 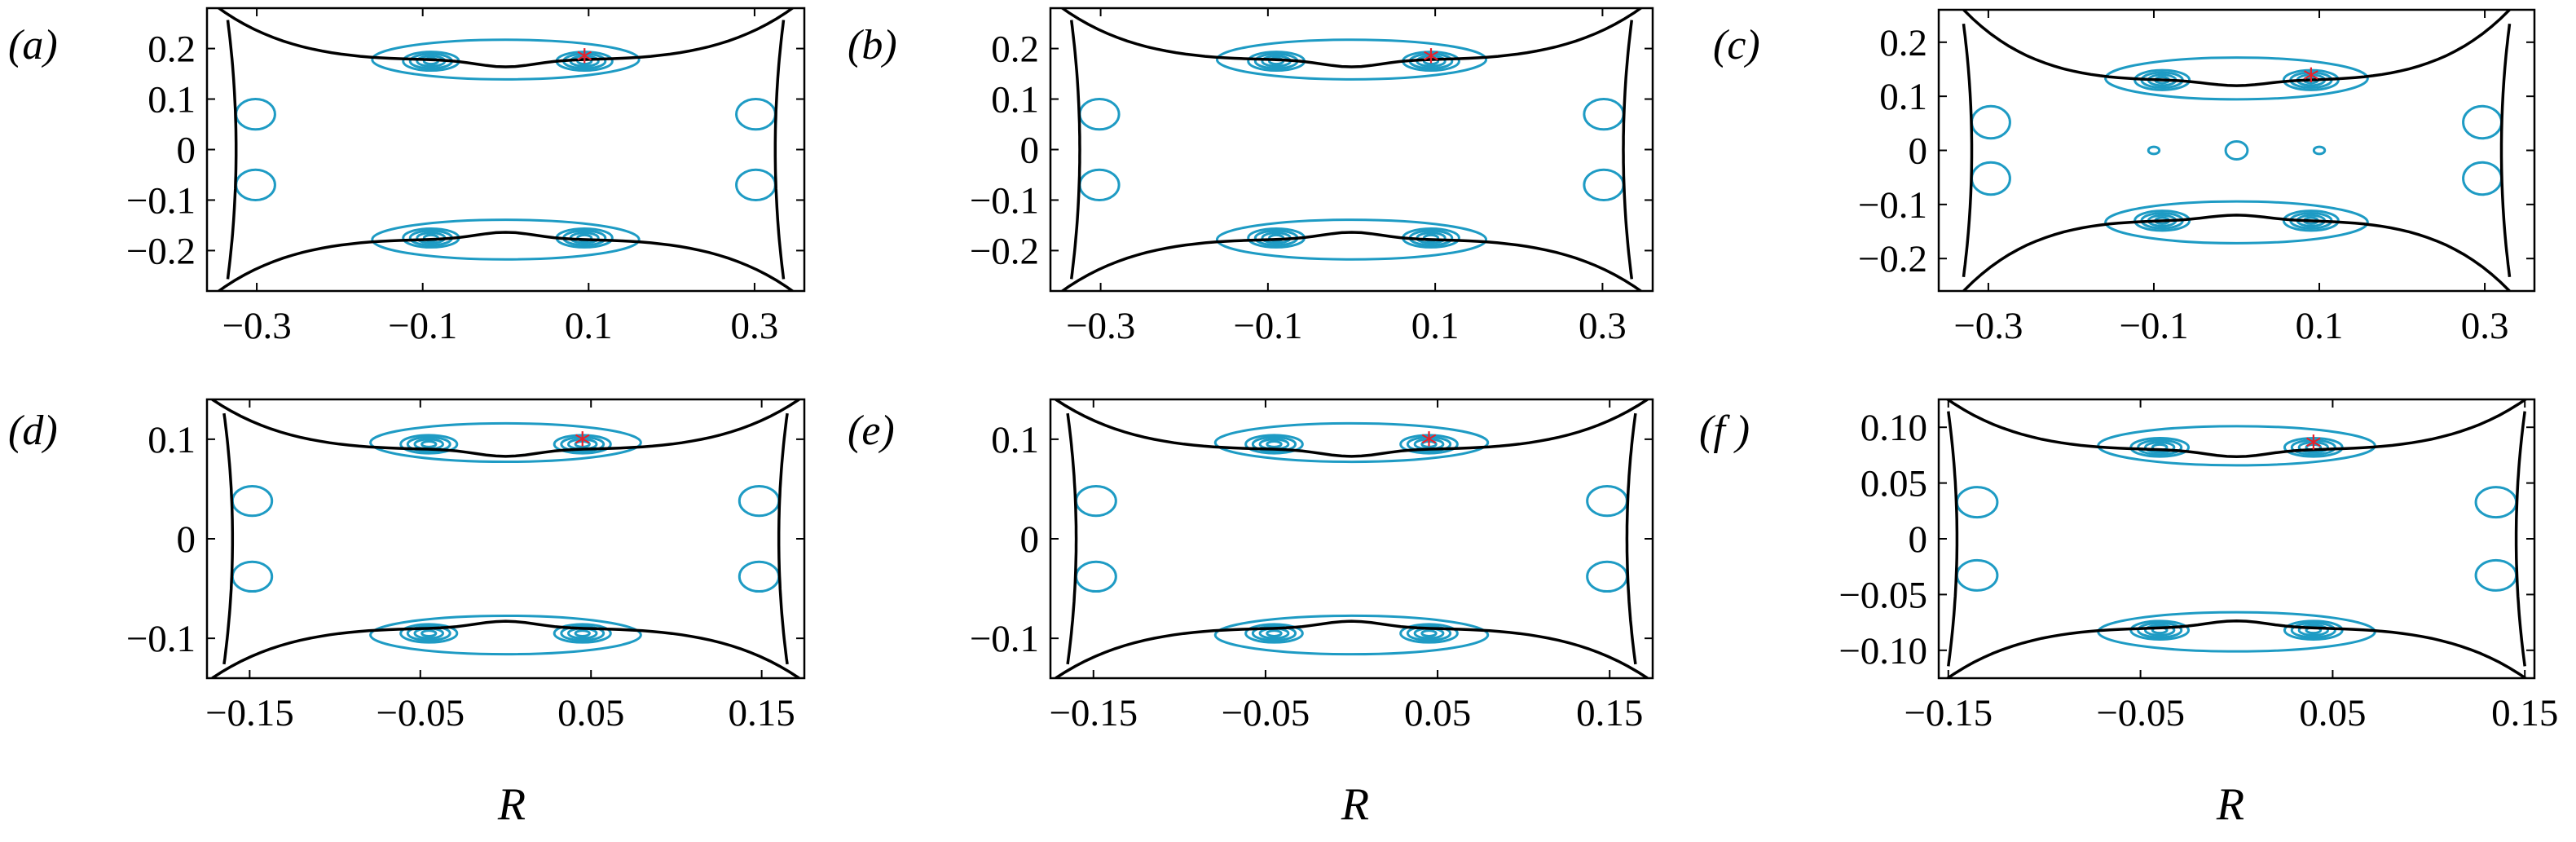 I want to click on panel-label: (a), so click(x=33, y=45).